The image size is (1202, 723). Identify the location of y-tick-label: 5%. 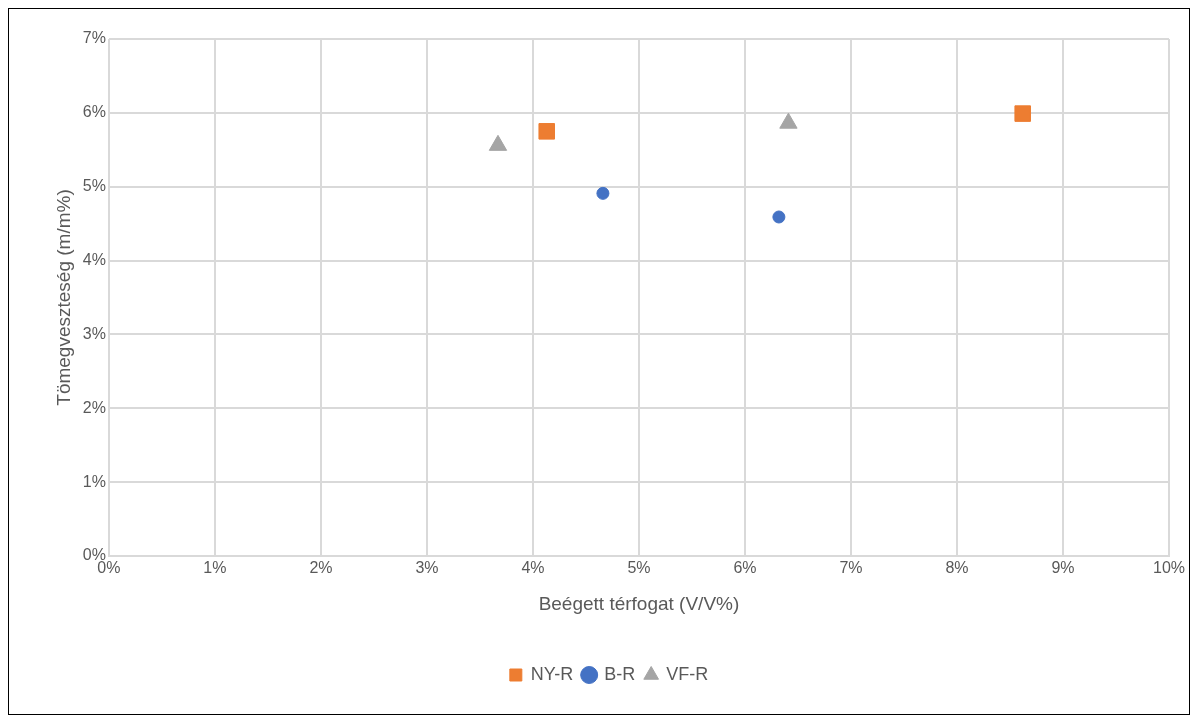
(94, 186).